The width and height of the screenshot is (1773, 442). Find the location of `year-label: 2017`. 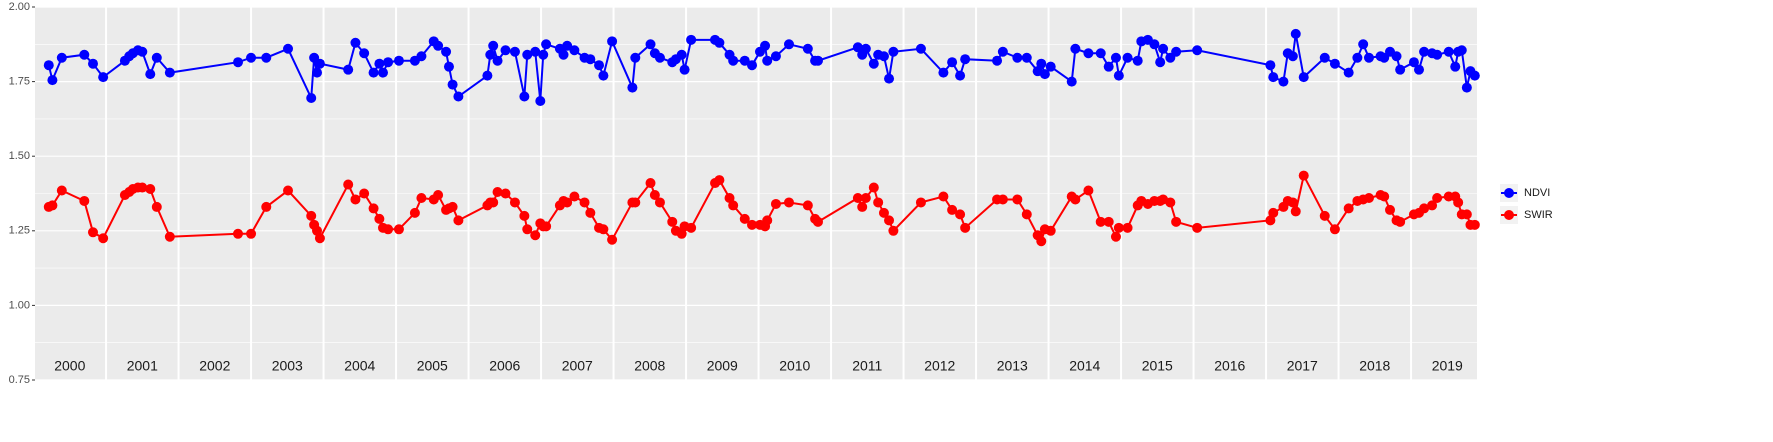

year-label: 2017 is located at coordinates (1302, 366).